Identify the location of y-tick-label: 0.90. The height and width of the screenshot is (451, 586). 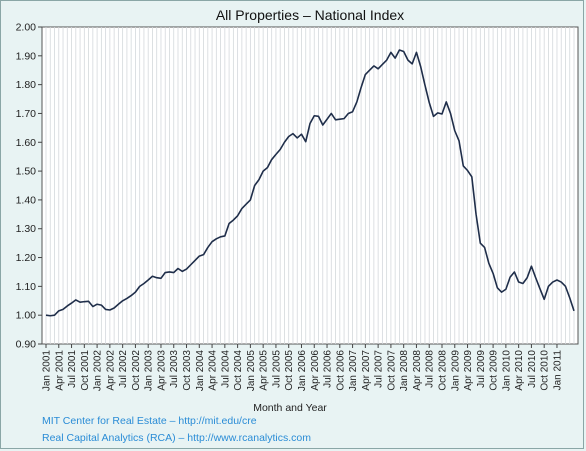
(26, 345).